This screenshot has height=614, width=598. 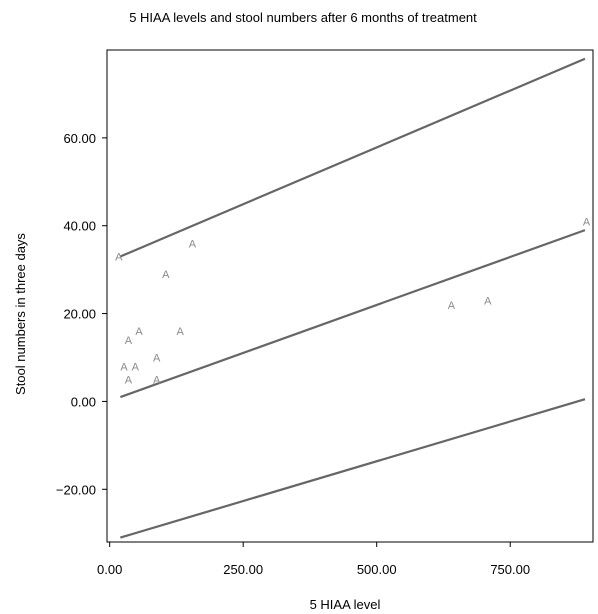 I want to click on y-tick-label: 0.00, so click(x=83, y=401).